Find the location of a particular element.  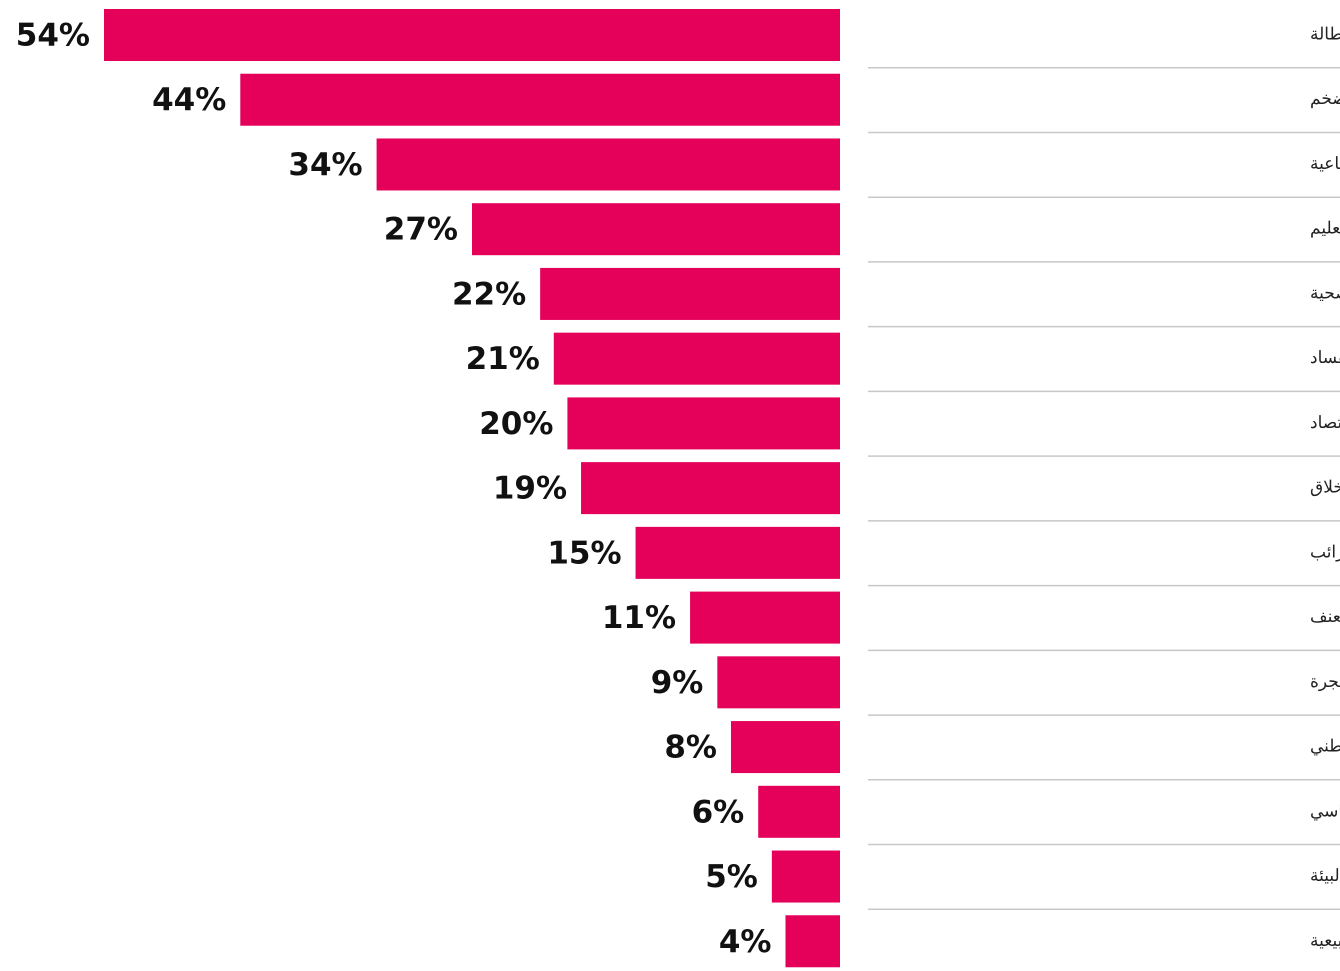

category-label: الرعاية الصحية is located at coordinates (1325, 293).